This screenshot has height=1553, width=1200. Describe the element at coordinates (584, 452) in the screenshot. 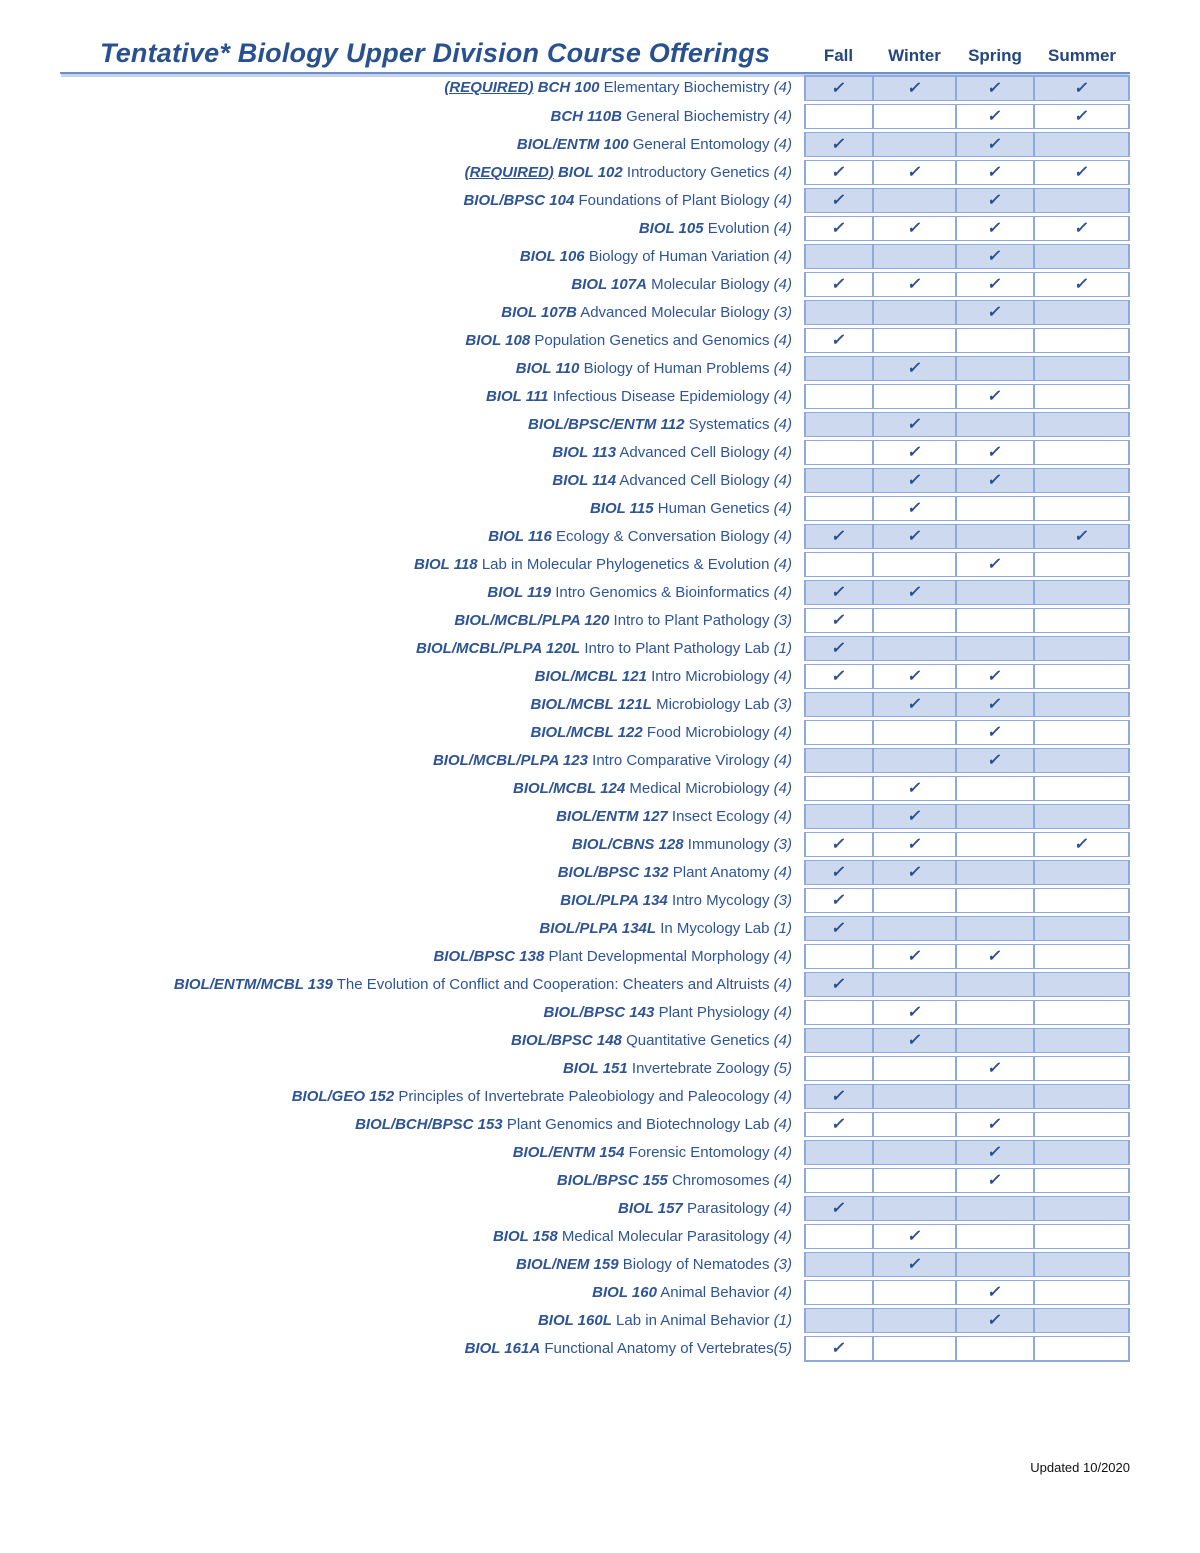

I see `course-code: BIOL 113` at that location.